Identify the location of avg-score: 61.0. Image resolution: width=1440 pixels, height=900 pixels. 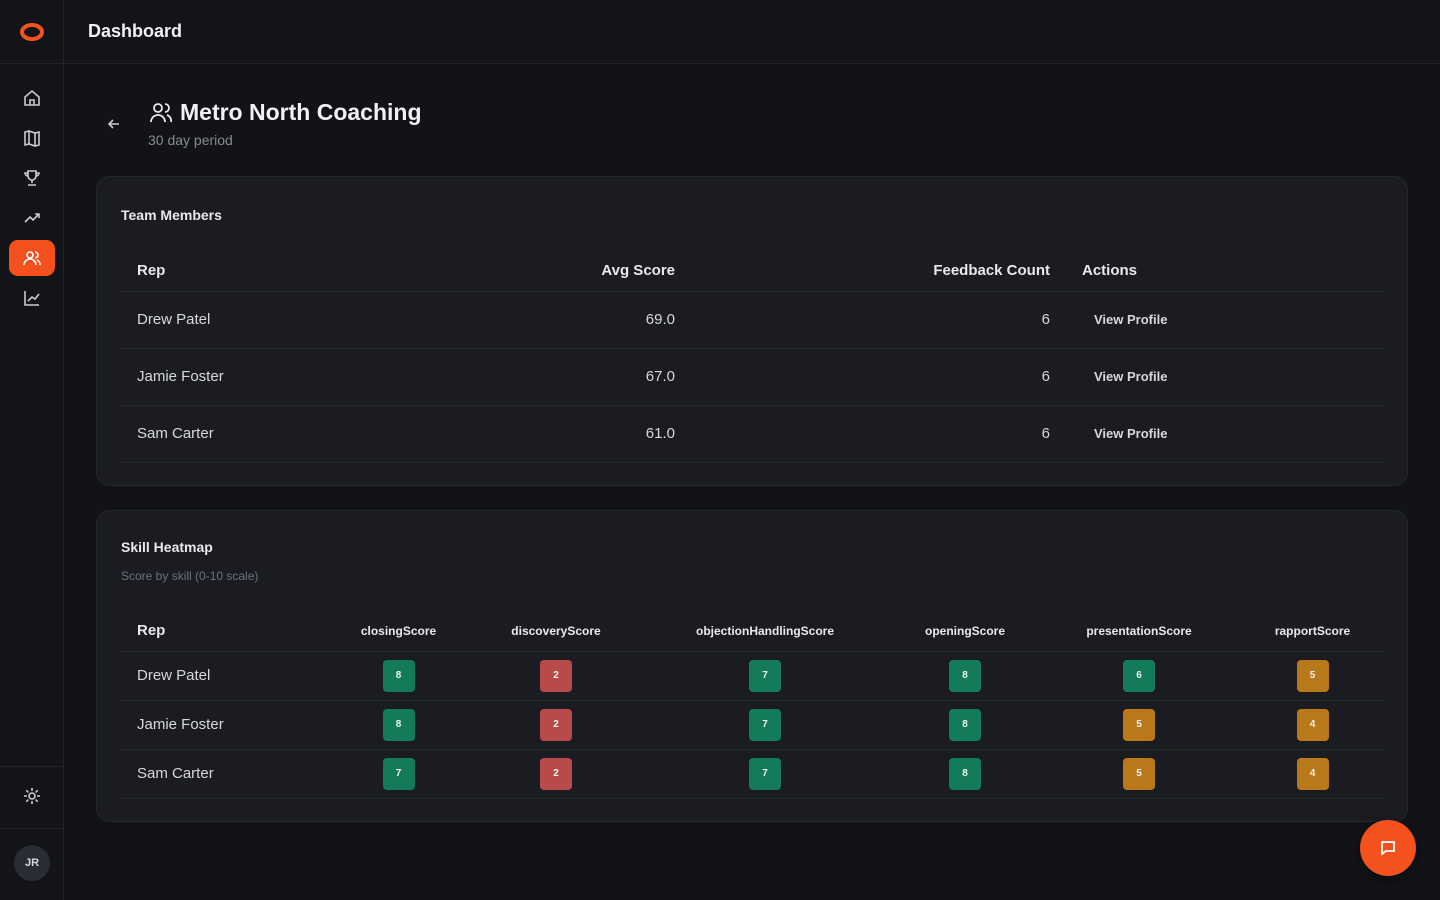
(626, 434).